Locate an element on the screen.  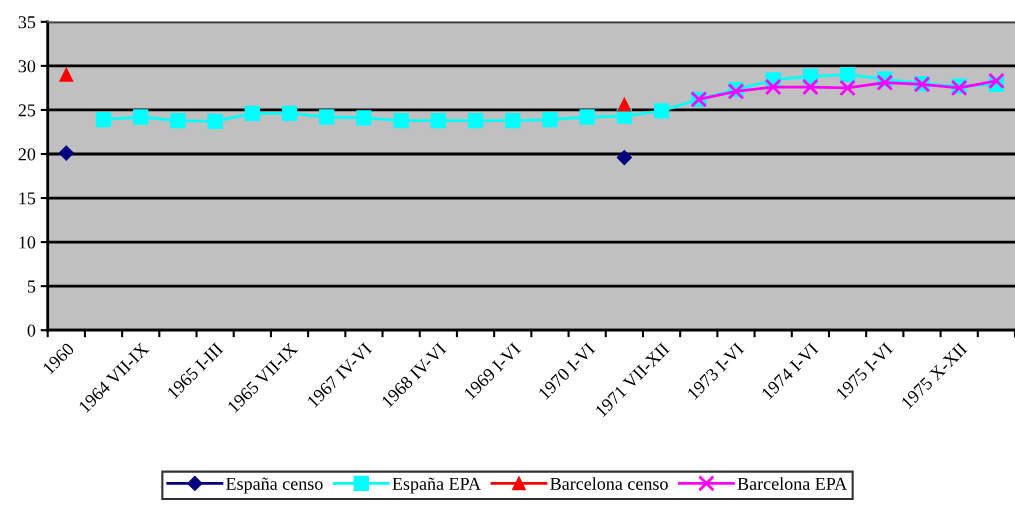
y-tick-label: 15 is located at coordinates (27, 198).